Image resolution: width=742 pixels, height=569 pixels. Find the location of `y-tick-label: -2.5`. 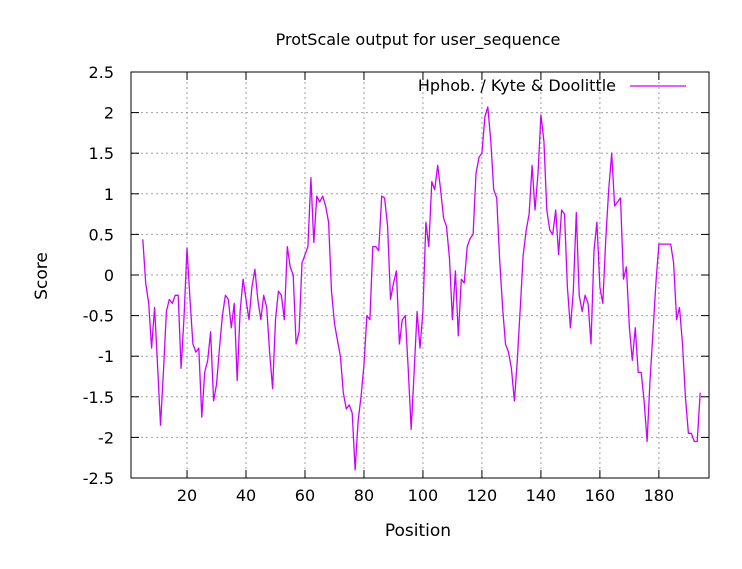

y-tick-label: -2.5 is located at coordinates (98, 478).